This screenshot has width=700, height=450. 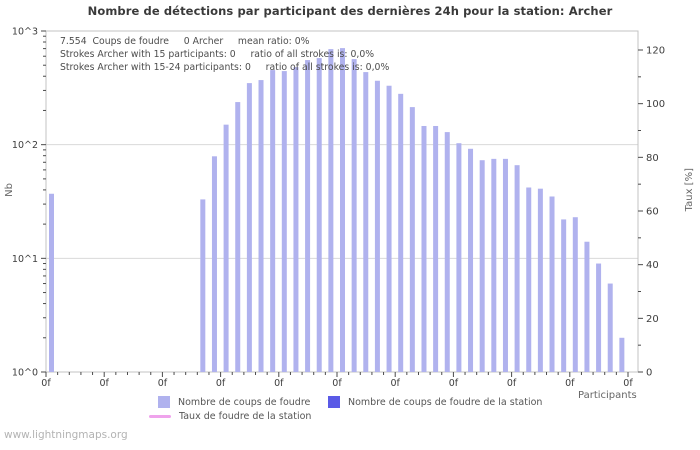 I want to click on y-left-tick-label: 10^3, so click(x=25, y=32).